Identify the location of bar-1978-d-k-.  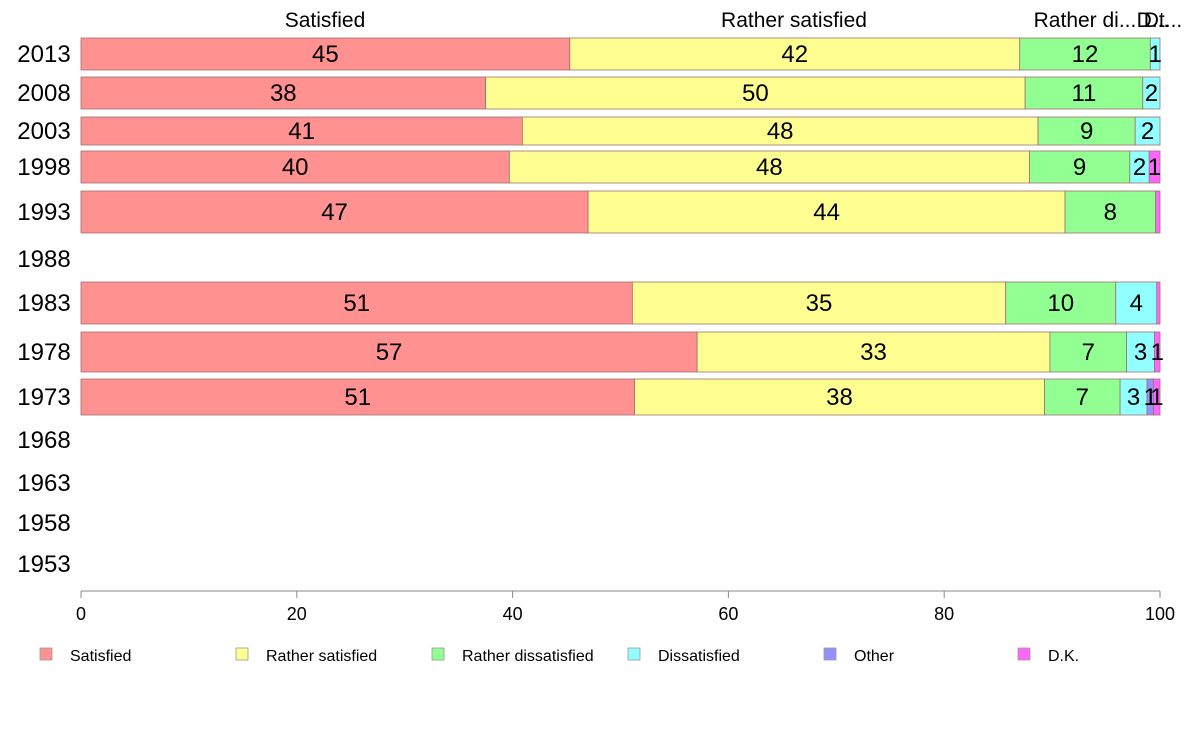
(1157, 352).